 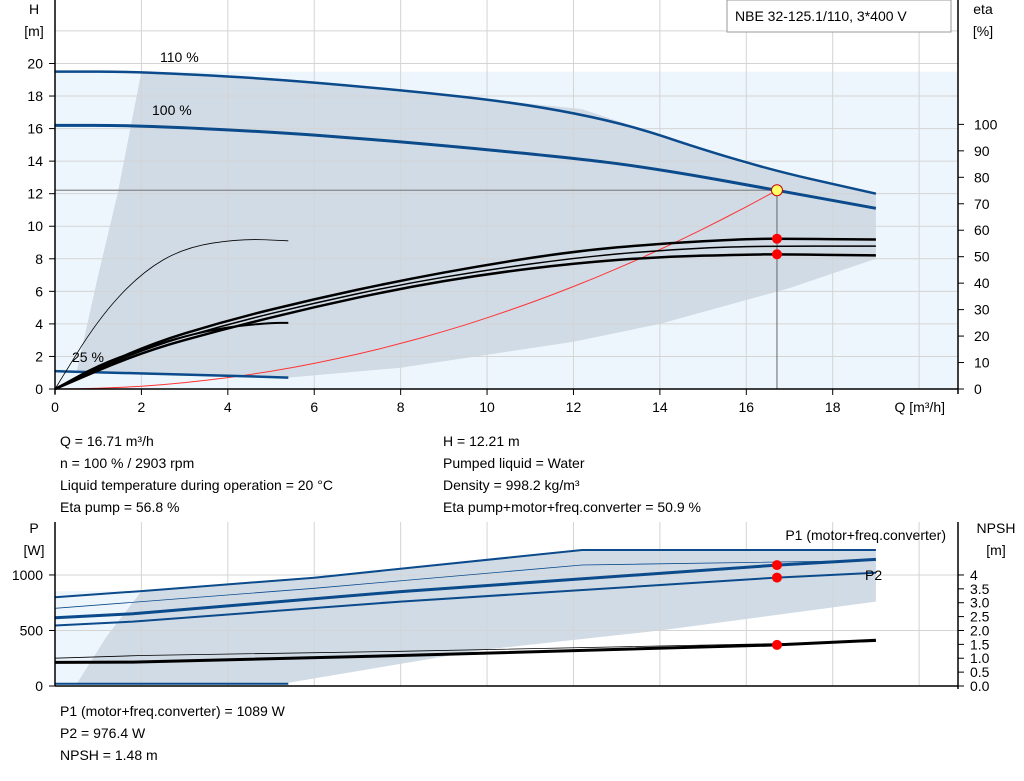 What do you see at coordinates (821, 16) in the screenshot?
I see `pump-title: NBE 32-125.1/110, 3*400 V` at bounding box center [821, 16].